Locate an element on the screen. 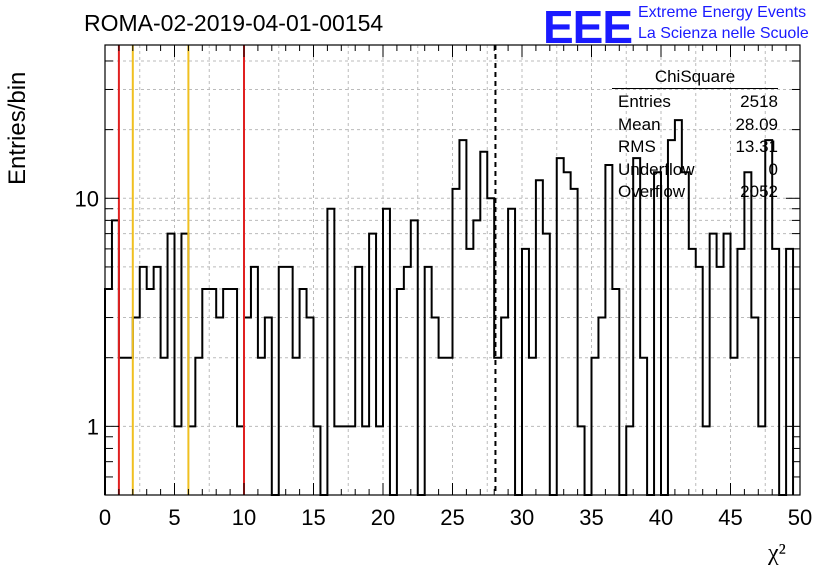 Image resolution: width=836 pixels, height=572 pixels. x-tick-label: 45 is located at coordinates (730, 517).